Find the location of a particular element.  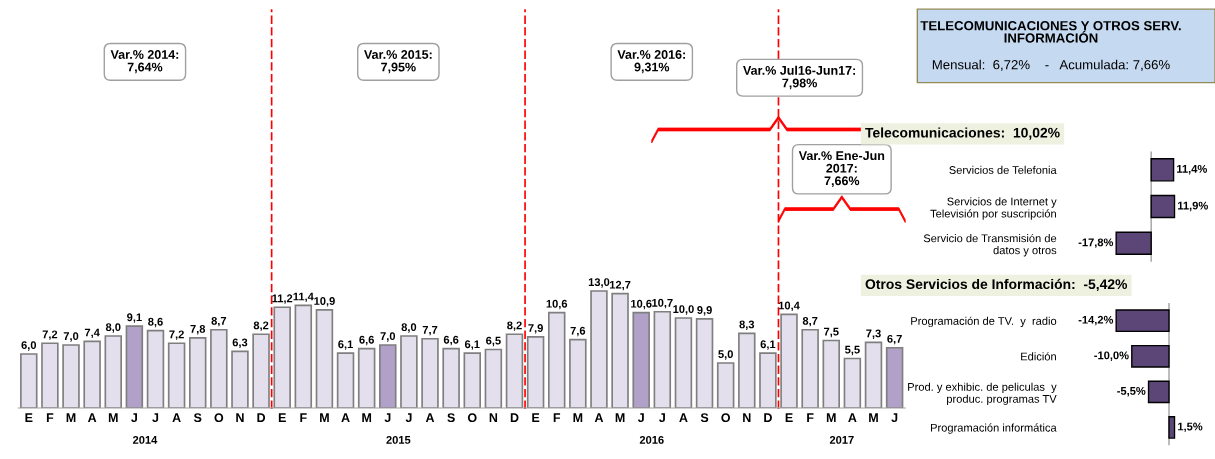

text: Var.% 2016: 9,31% is located at coordinates (651, 62).